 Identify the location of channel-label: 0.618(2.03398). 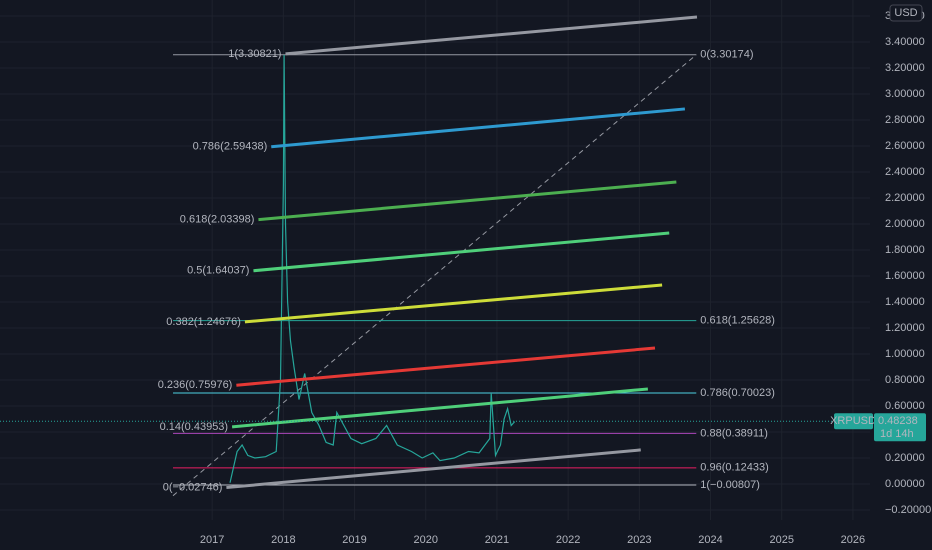
(217, 219).